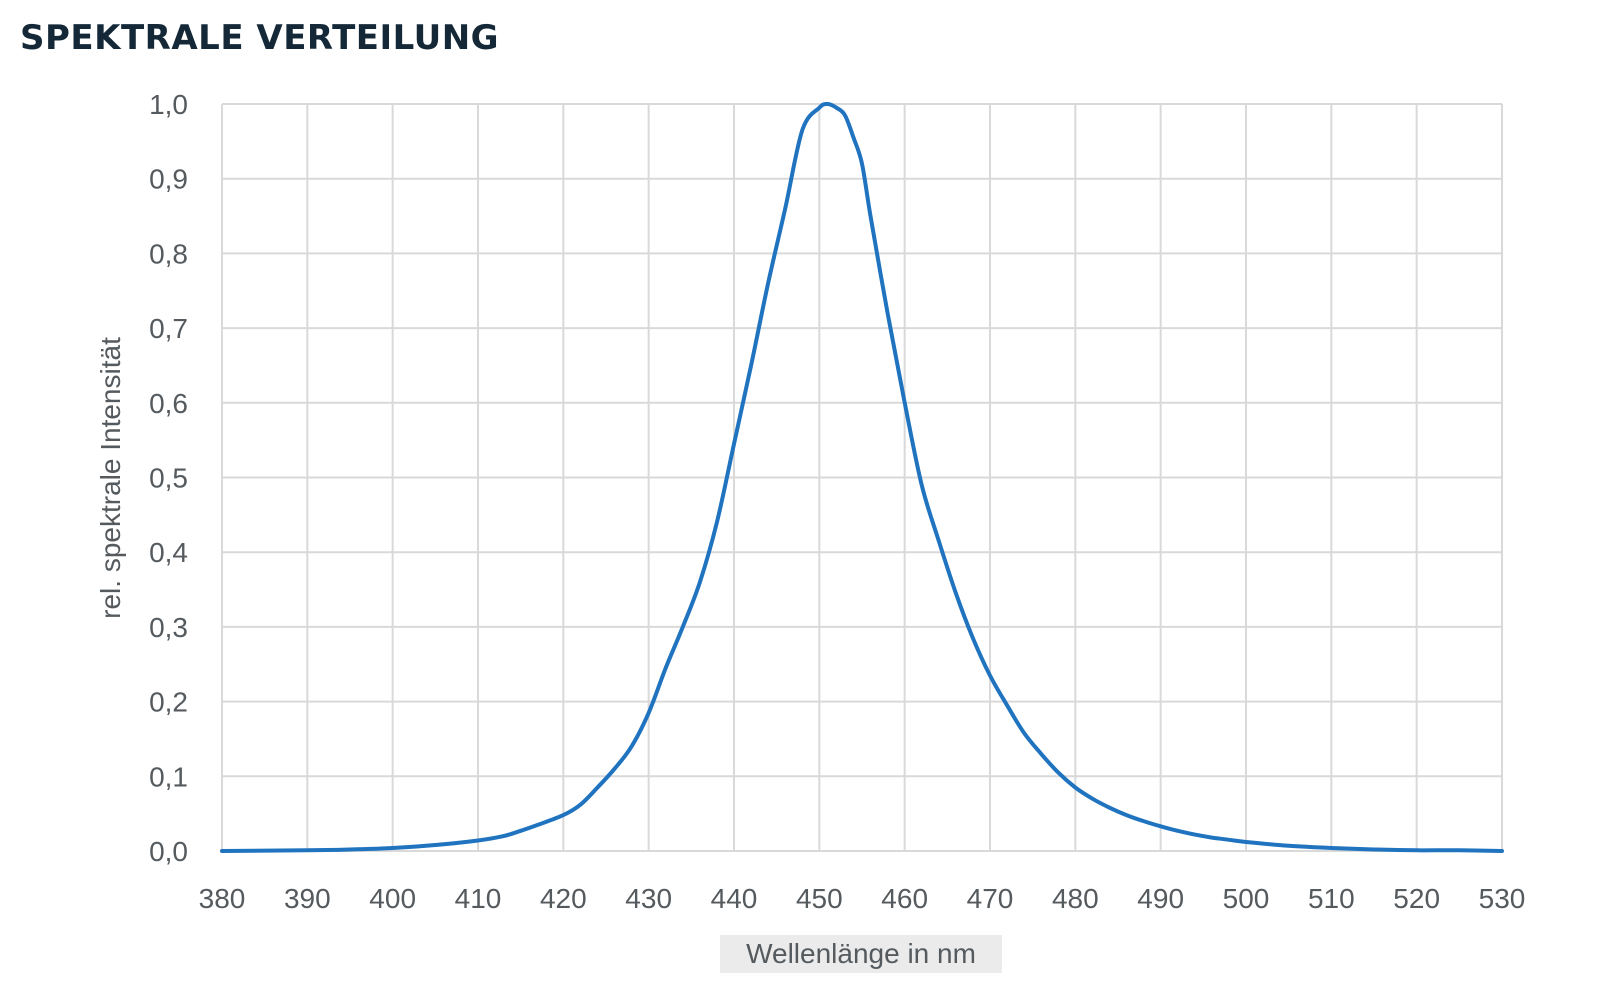  I want to click on x-tick-label: 480, so click(1075, 898).